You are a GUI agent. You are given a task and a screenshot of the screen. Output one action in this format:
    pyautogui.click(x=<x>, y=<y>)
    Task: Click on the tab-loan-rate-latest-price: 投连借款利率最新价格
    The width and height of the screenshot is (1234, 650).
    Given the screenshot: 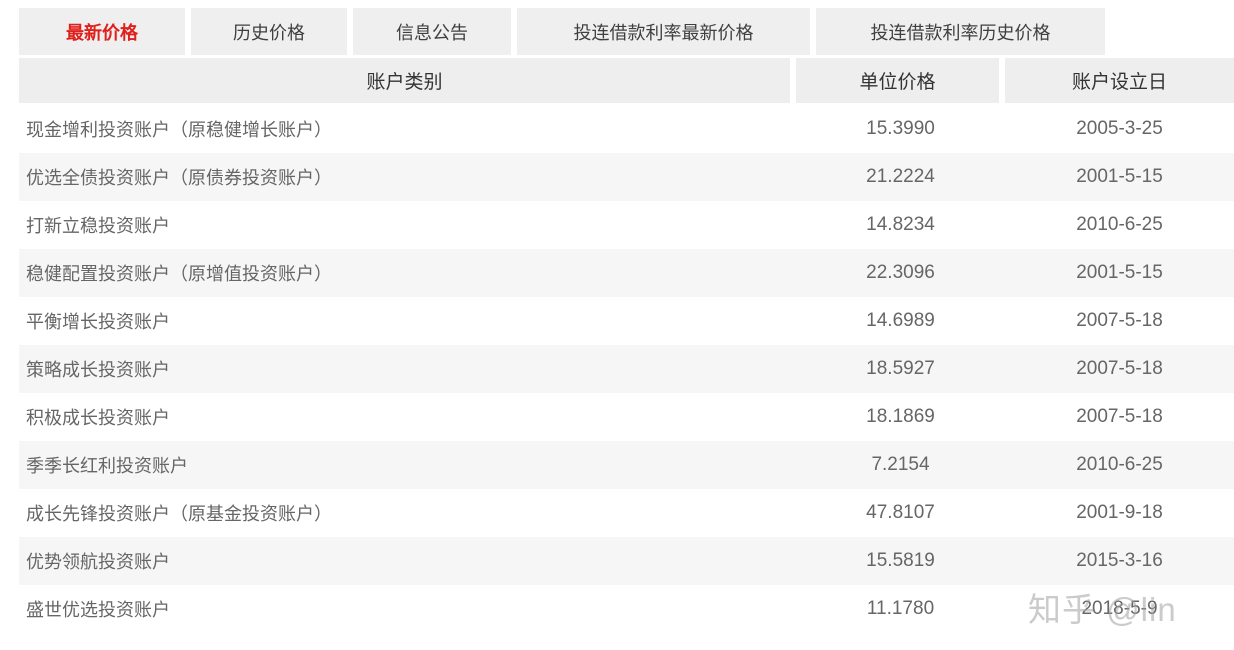 What is the action you would take?
    pyautogui.click(x=663, y=31)
    